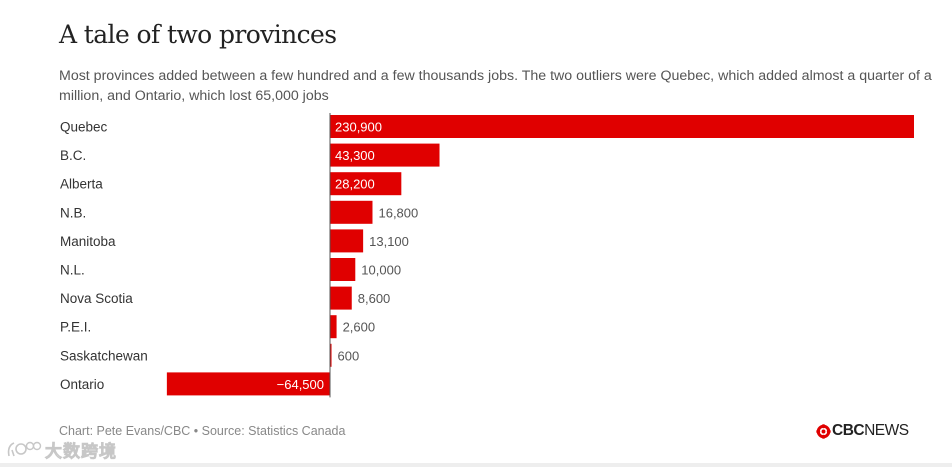 The image size is (952, 467). Describe the element at coordinates (374, 298) in the screenshot. I see `value-label: 8,600` at that location.